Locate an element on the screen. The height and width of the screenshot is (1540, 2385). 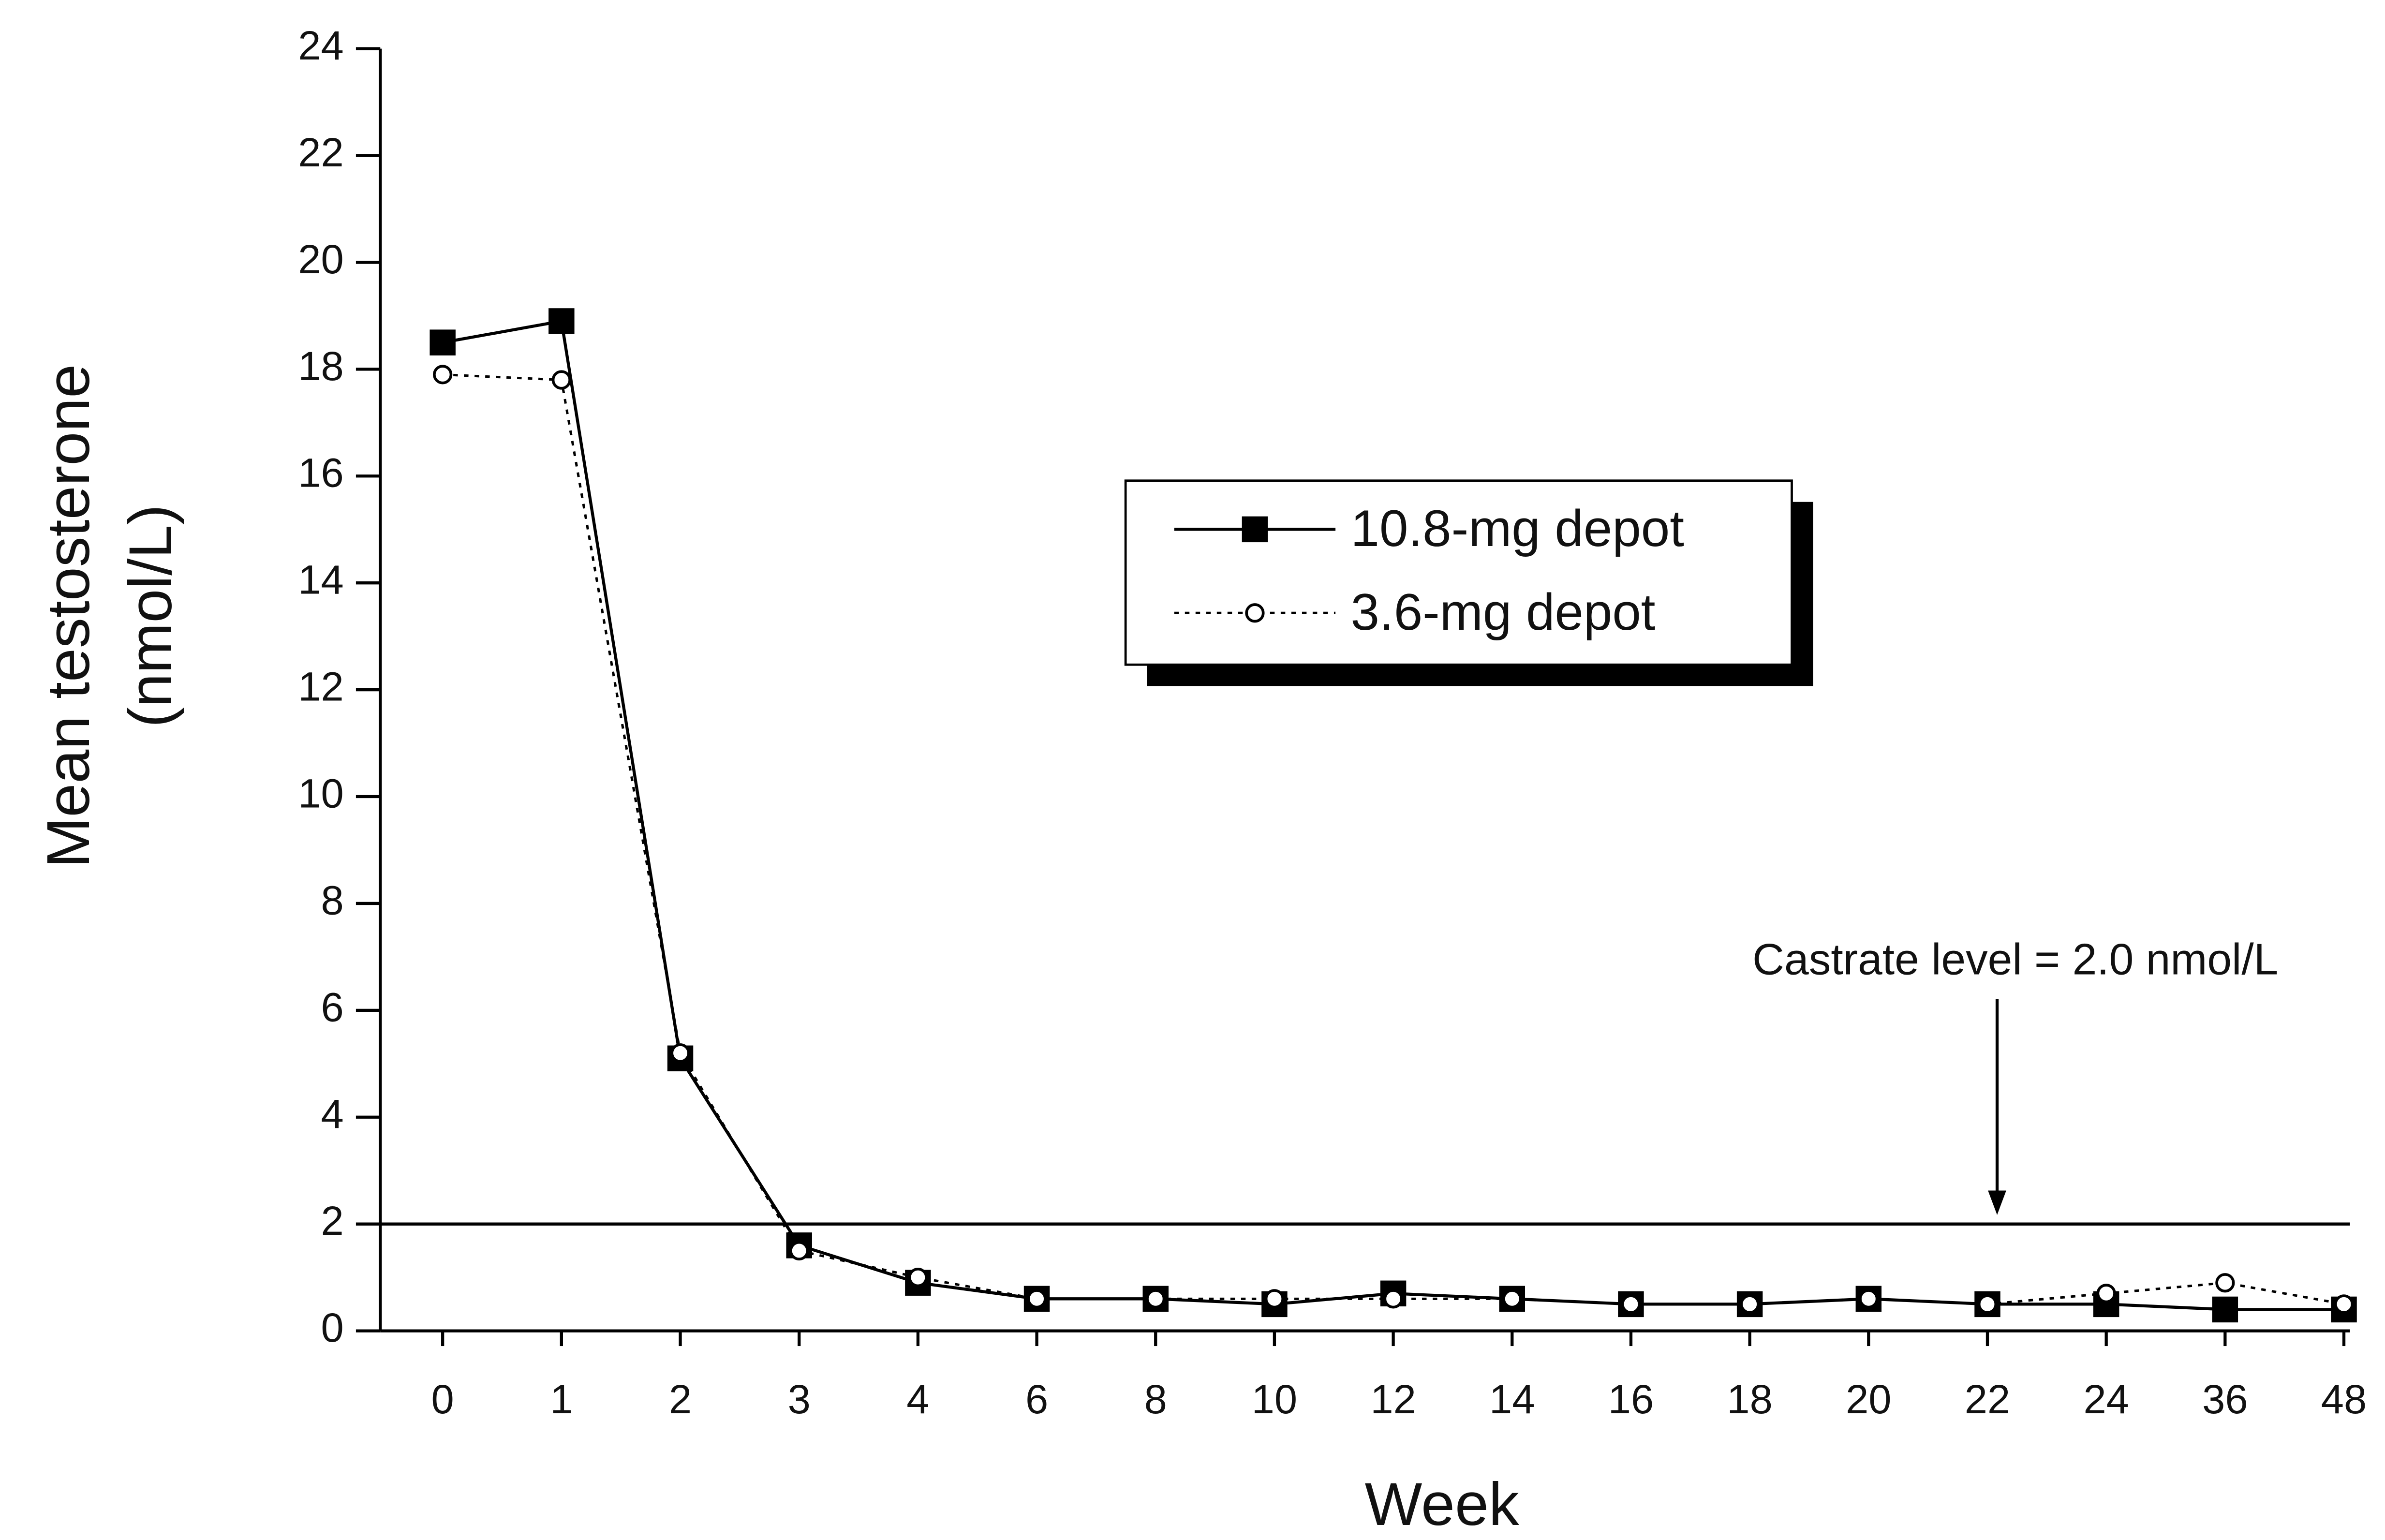
x-tick-label: 3 is located at coordinates (799, 1399).